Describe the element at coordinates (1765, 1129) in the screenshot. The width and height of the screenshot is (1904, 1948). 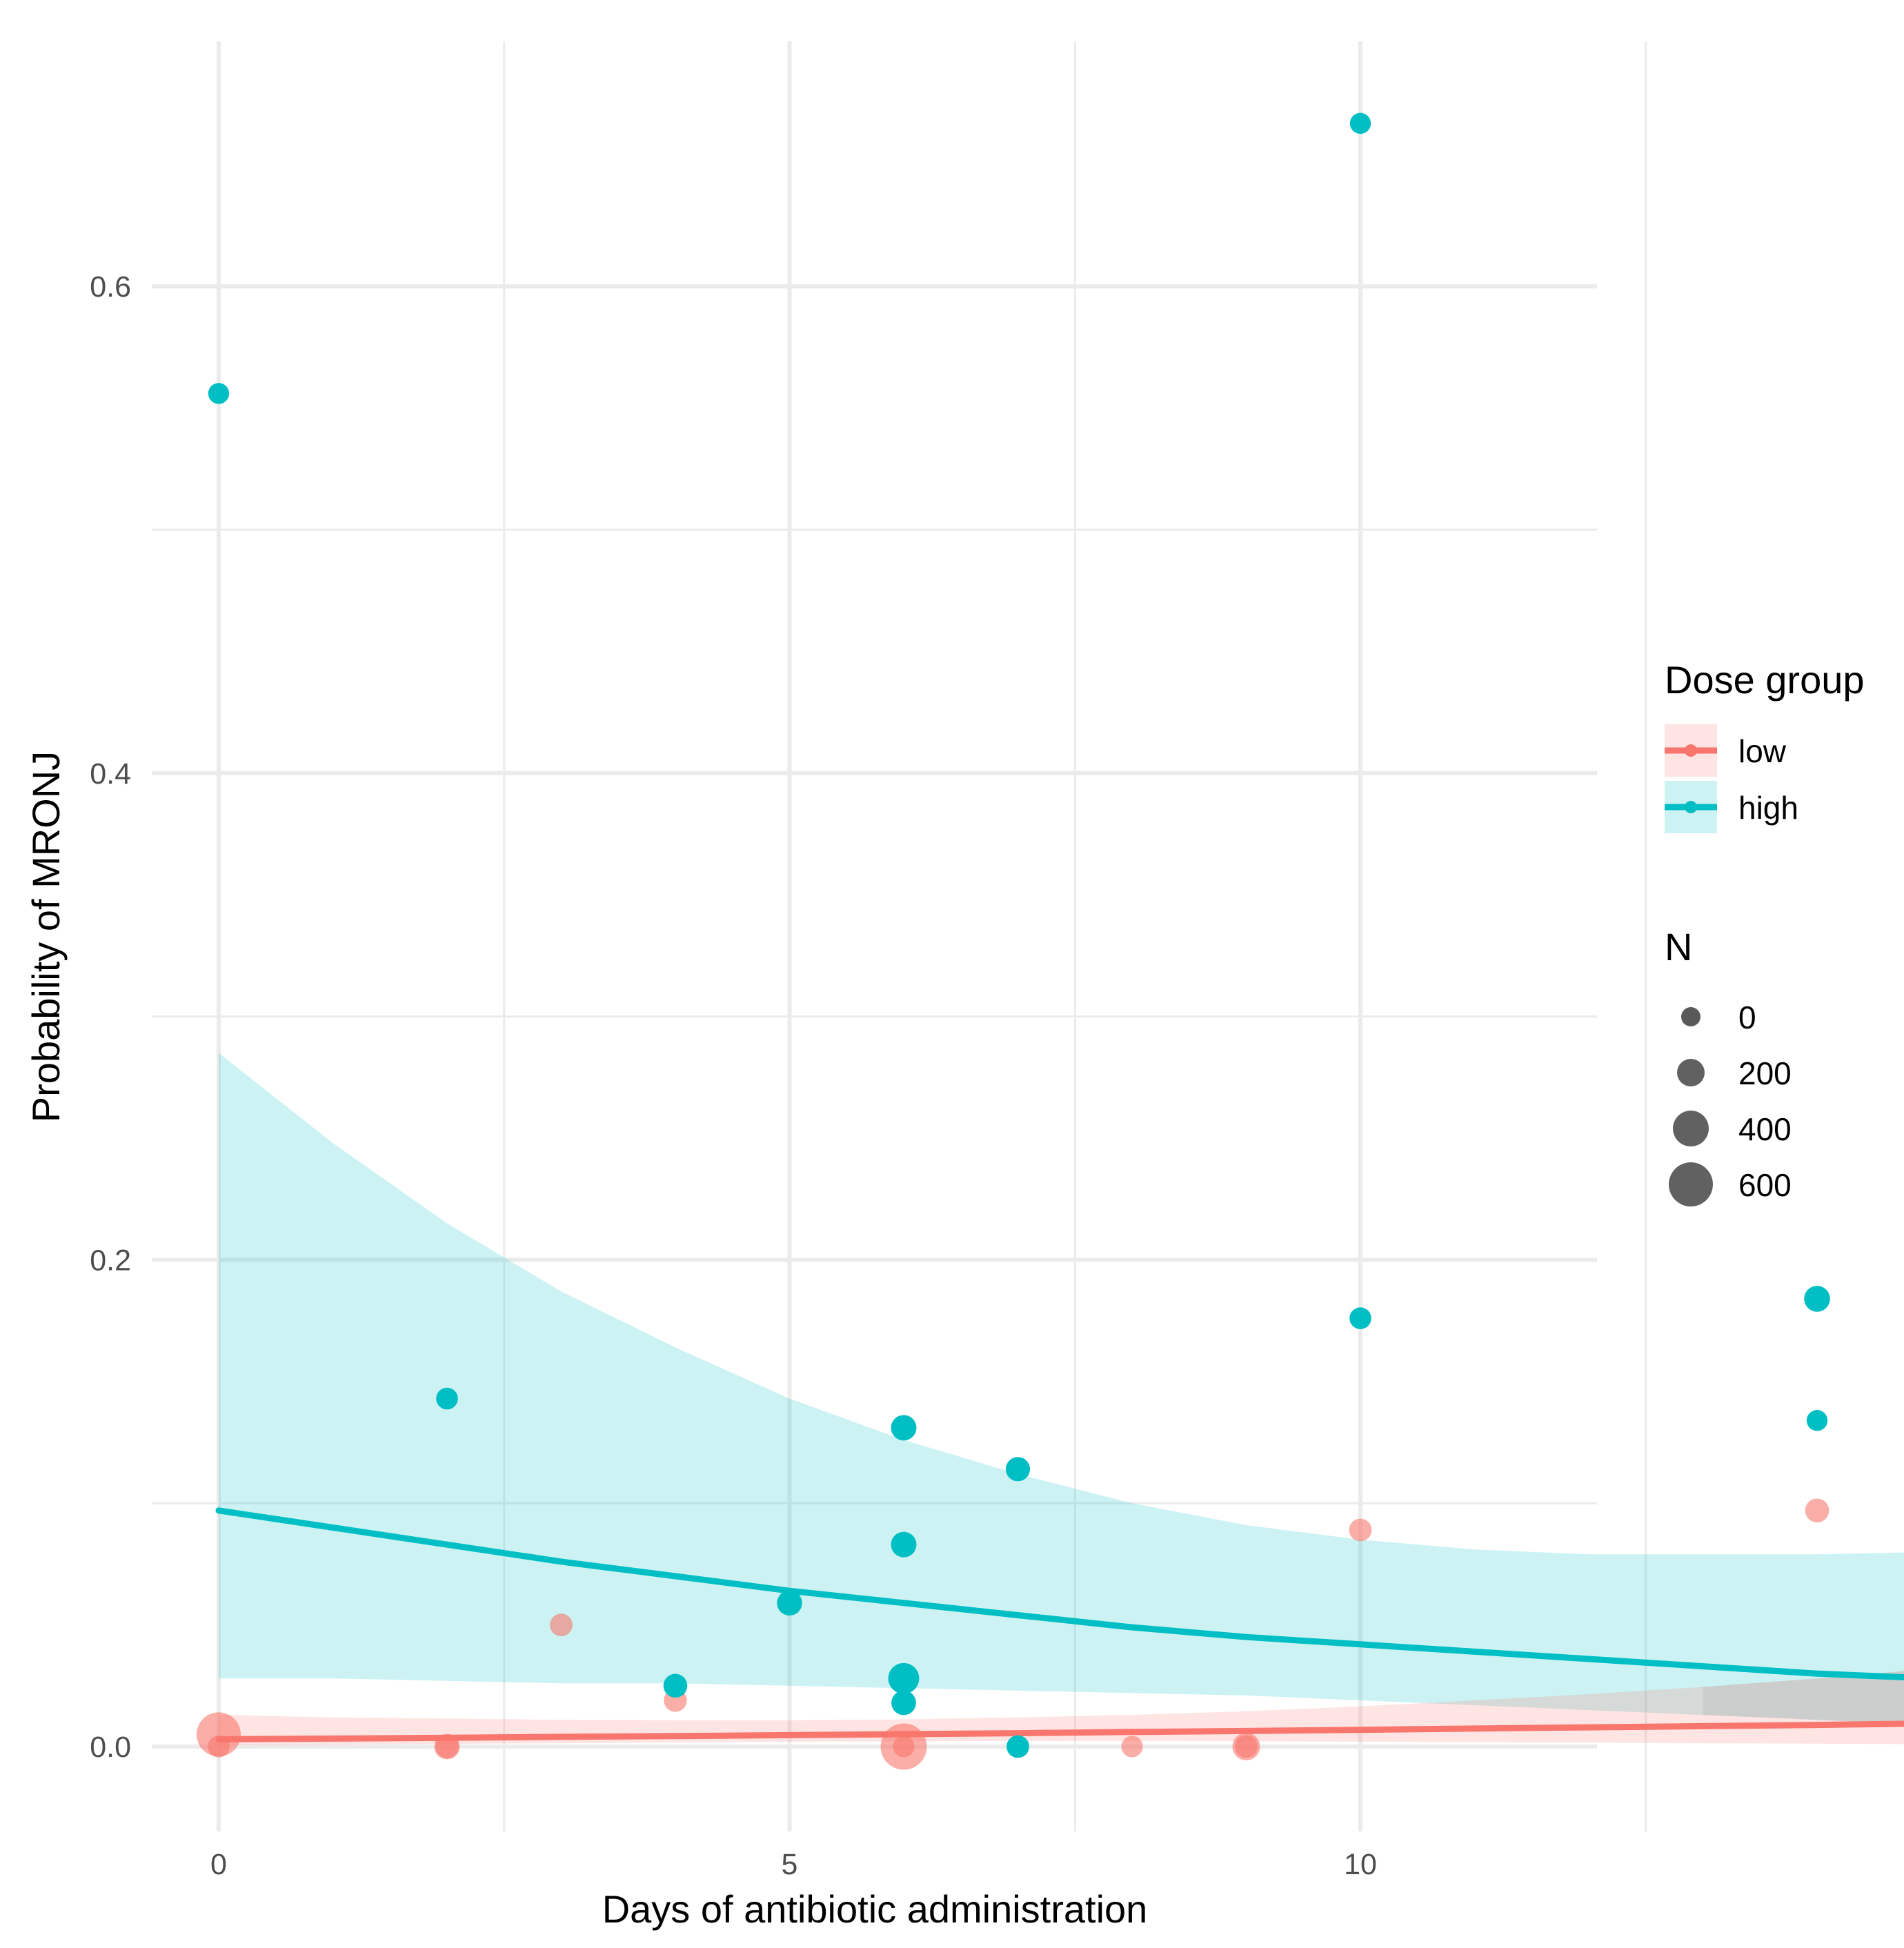
I see `legend-size-label-2: 400` at that location.